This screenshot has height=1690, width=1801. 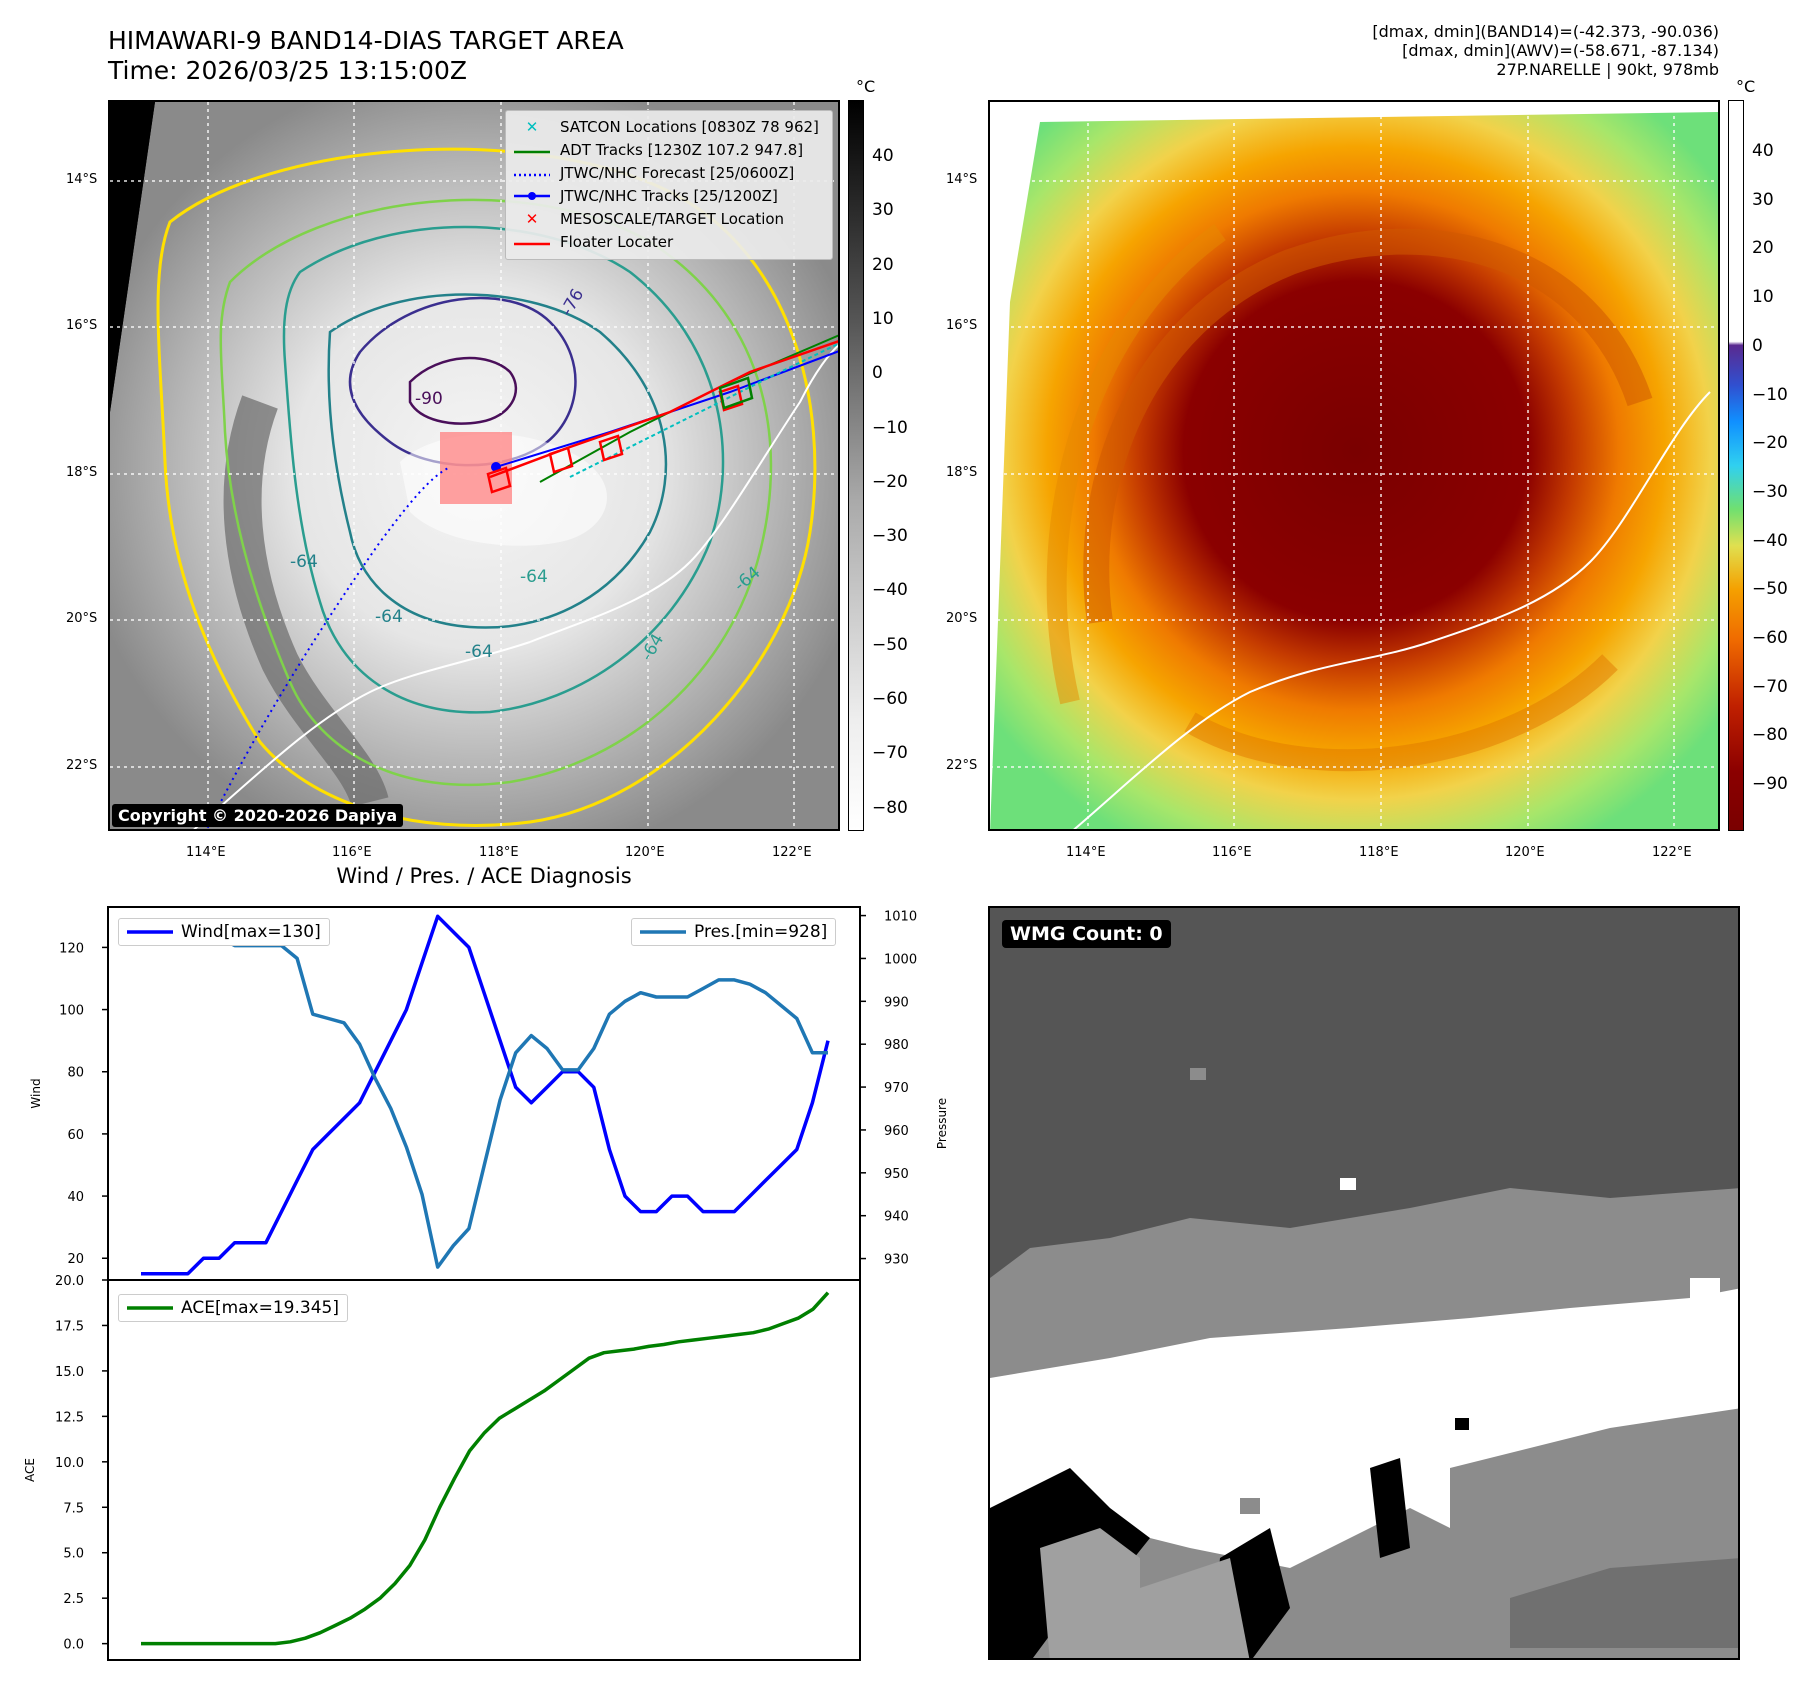 What do you see at coordinates (1560, 50) in the screenshot?
I see `info-line-2: [dmax, dmin](AWV)=(-58.671, -87.134)` at bounding box center [1560, 50].